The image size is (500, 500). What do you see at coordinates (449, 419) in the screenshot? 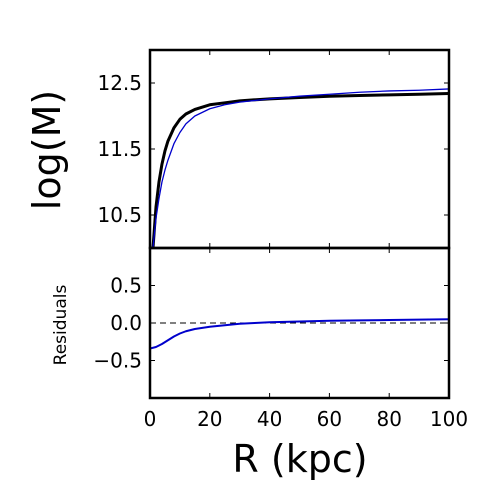
I see `x-tick-label: 100` at bounding box center [449, 419].